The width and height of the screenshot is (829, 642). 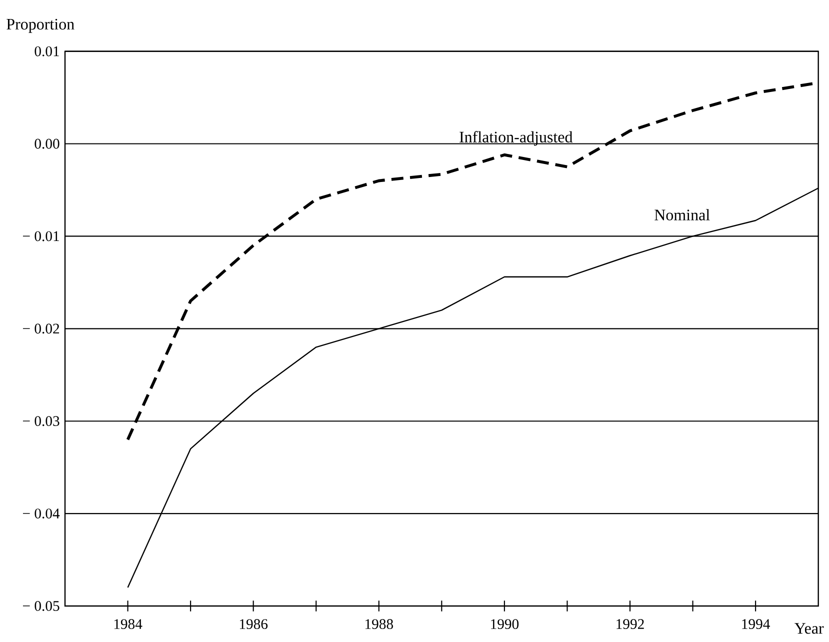 I want to click on y-tick-label: − 0.01, so click(x=40, y=236).